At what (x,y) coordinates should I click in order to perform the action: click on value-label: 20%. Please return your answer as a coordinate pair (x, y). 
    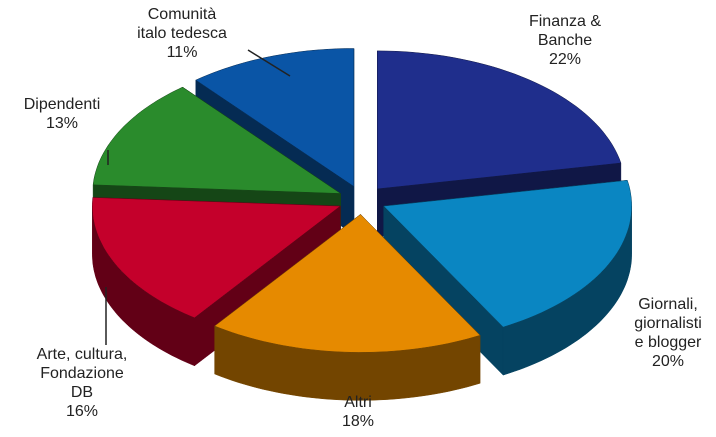
    Looking at the image, I should click on (668, 361).